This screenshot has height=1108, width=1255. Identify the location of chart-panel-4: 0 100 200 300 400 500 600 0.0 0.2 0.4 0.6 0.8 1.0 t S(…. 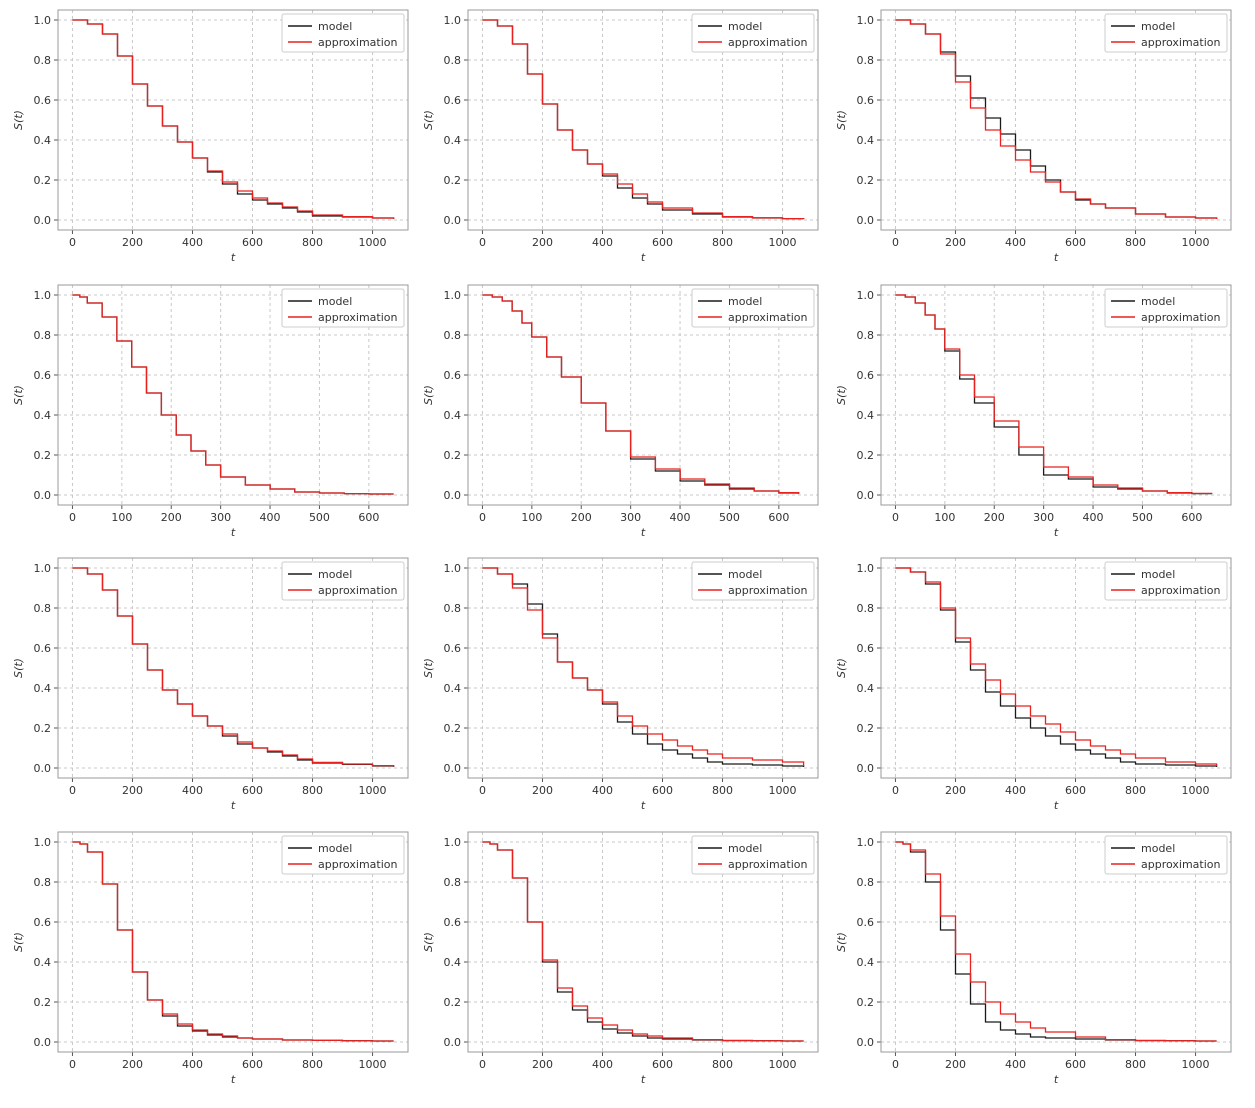
(215, 411).